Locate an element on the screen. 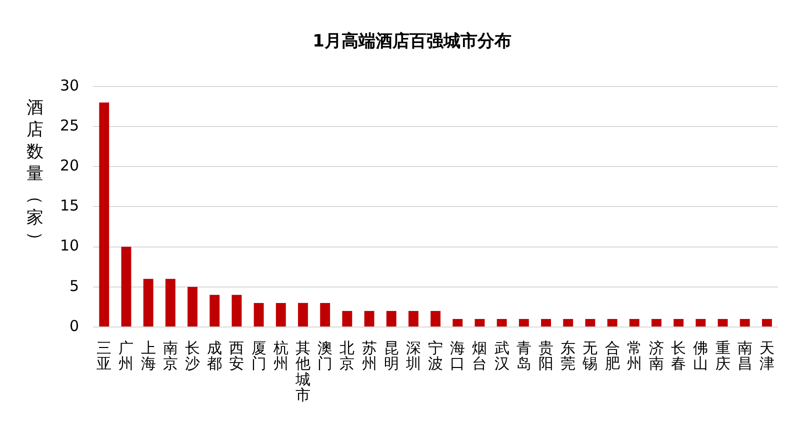 This screenshot has height=438, width=800. x-tick-label: 北京 is located at coordinates (347, 355).